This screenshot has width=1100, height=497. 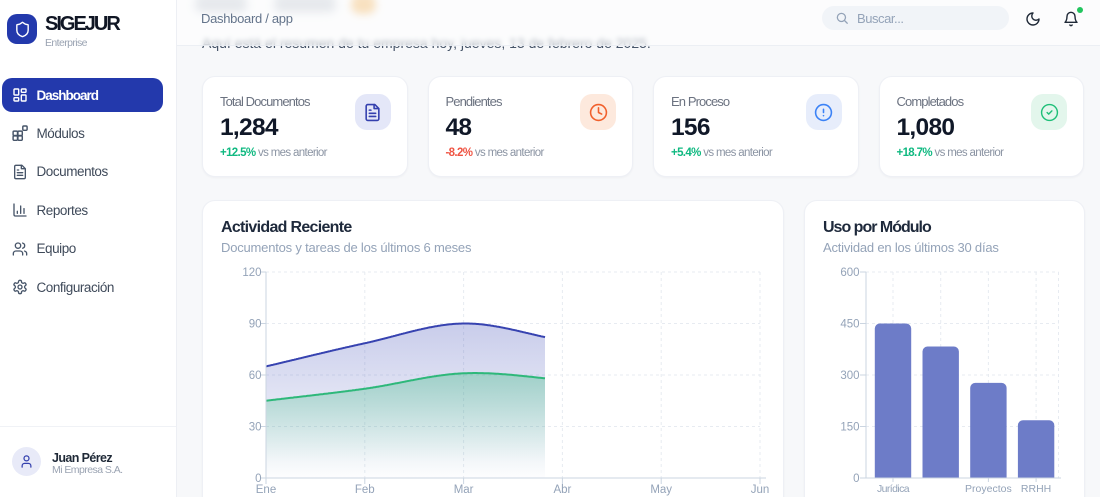 I want to click on svg-text: Ene, so click(x=266, y=490).